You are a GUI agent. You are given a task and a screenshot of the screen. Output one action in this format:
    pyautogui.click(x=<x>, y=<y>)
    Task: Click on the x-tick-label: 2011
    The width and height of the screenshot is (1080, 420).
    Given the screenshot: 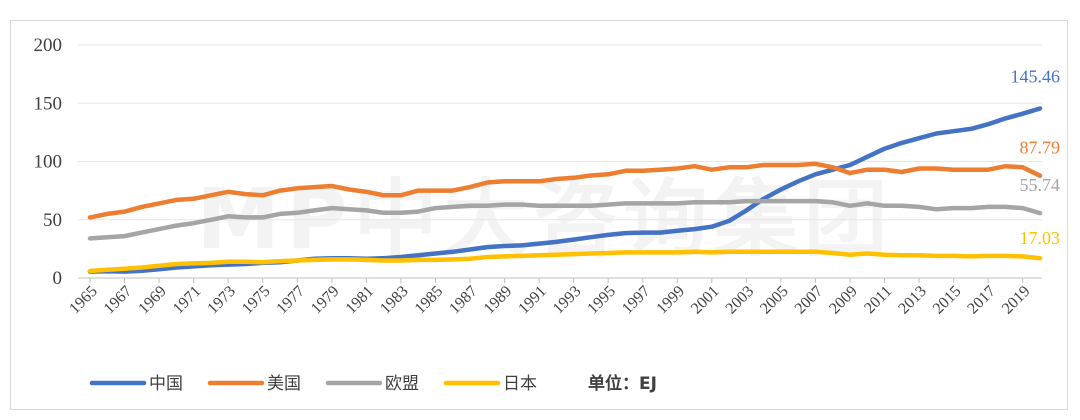 What is the action you would take?
    pyautogui.click(x=878, y=300)
    